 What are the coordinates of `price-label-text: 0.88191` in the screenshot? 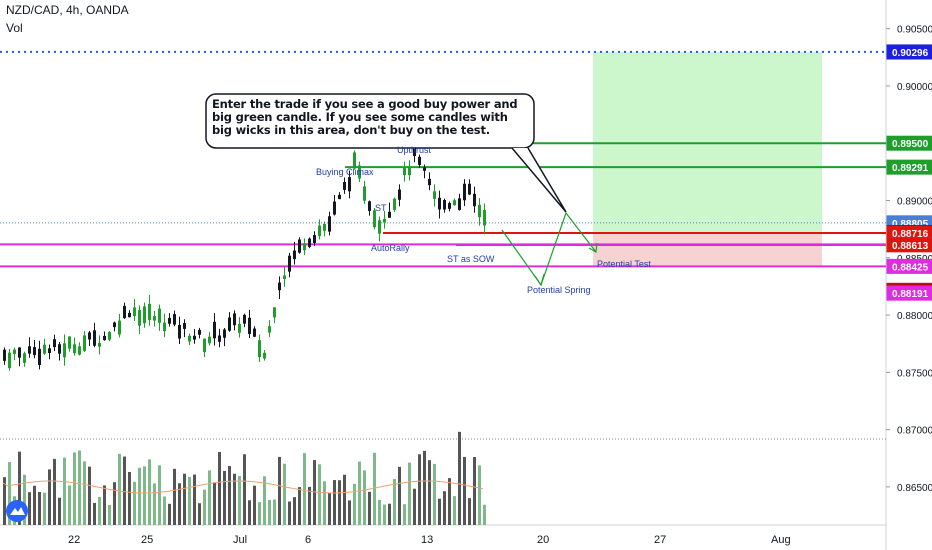 It's located at (910, 294).